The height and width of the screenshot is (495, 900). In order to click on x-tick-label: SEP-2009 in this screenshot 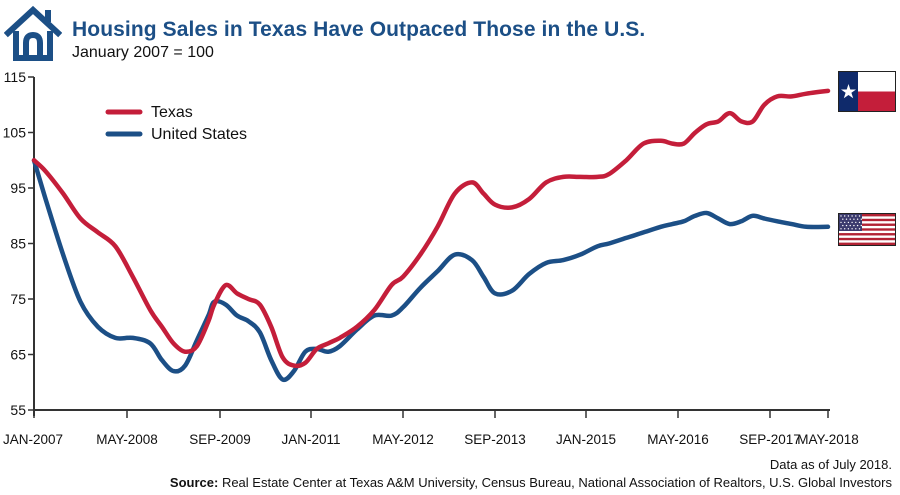, I will do `click(220, 439)`.